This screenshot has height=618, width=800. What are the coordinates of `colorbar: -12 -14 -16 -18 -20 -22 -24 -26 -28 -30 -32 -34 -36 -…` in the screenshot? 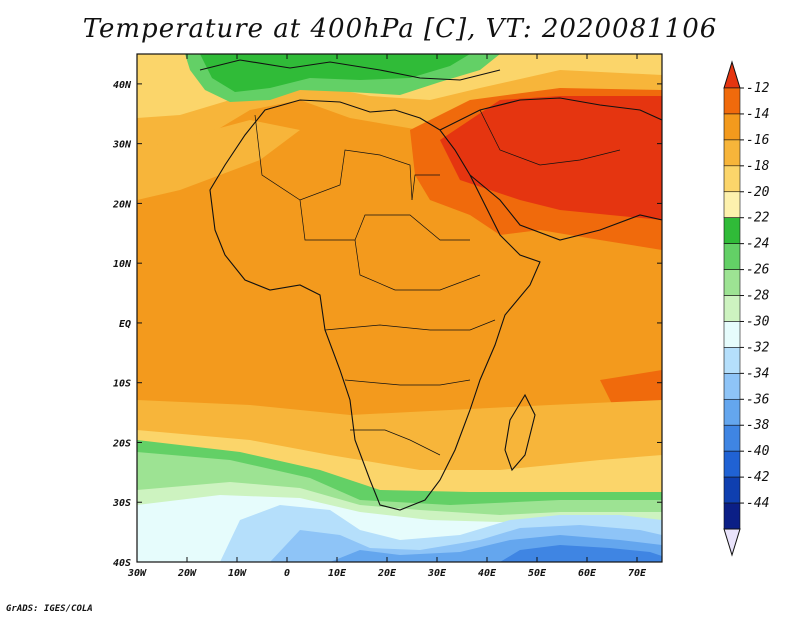 It's located at (746, 308).